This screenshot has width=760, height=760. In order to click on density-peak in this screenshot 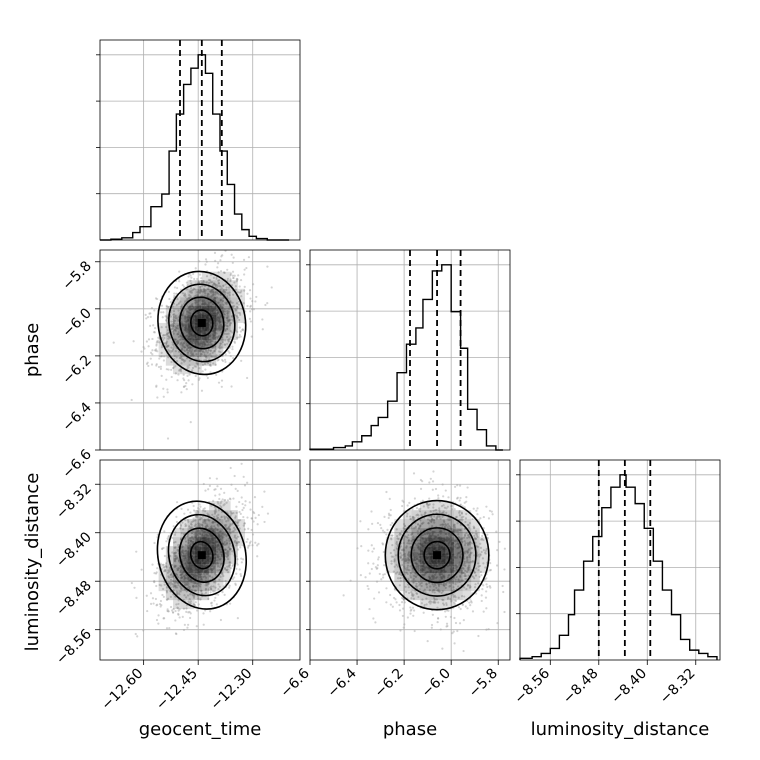, I will do `click(201, 322)`.